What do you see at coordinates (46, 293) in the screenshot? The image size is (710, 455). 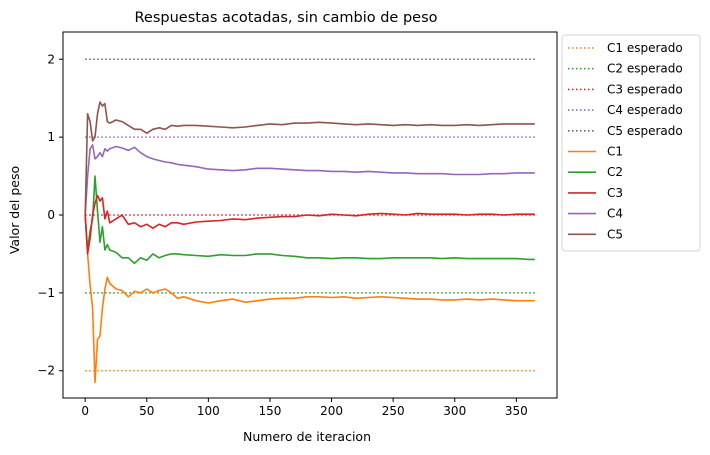 I see `y-tick-label: −1` at bounding box center [46, 293].